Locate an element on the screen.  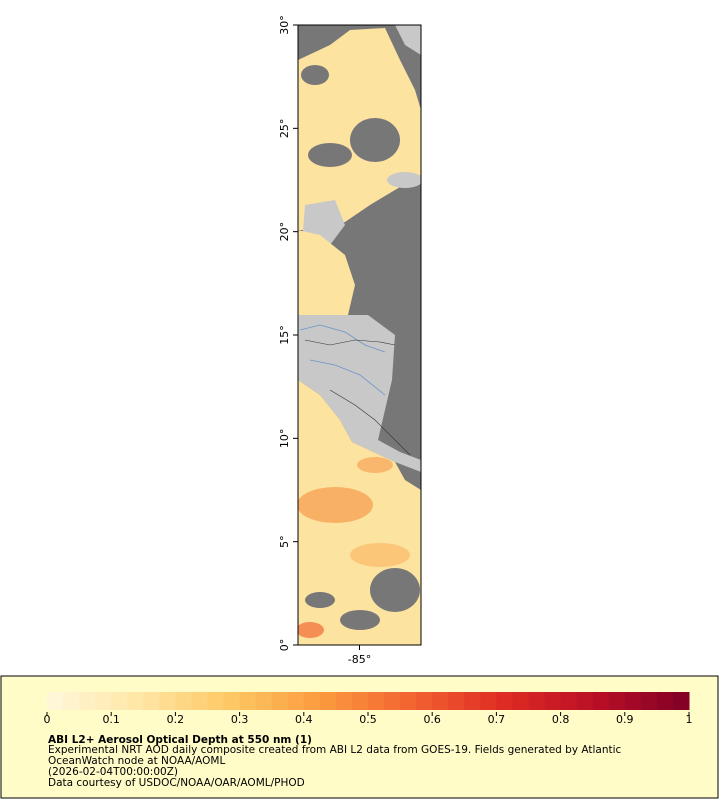
colorbar-tick-label: 0.5 is located at coordinates (368, 719).